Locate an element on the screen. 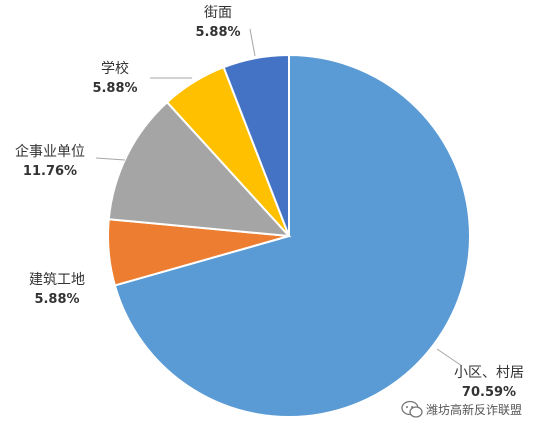 The width and height of the screenshot is (554, 433). slice-label-name-5: 街面 is located at coordinates (218, 13).